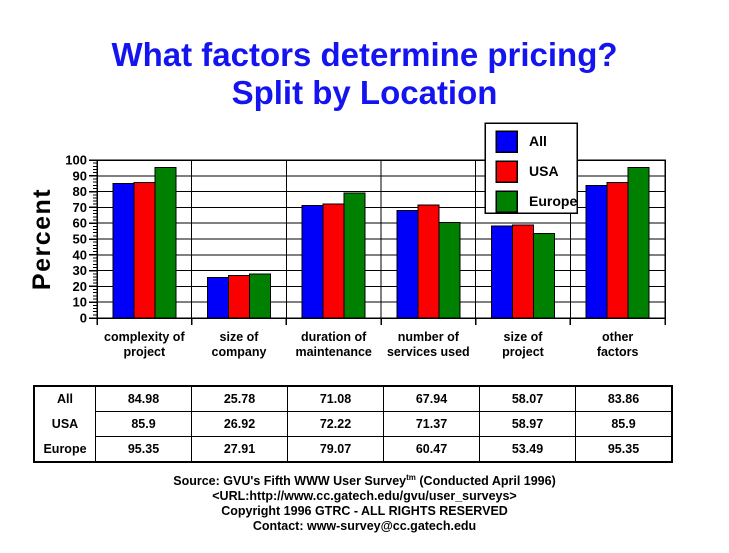  Describe the element at coordinates (617, 337) in the screenshot. I see `x-category-label-line1: other` at that location.